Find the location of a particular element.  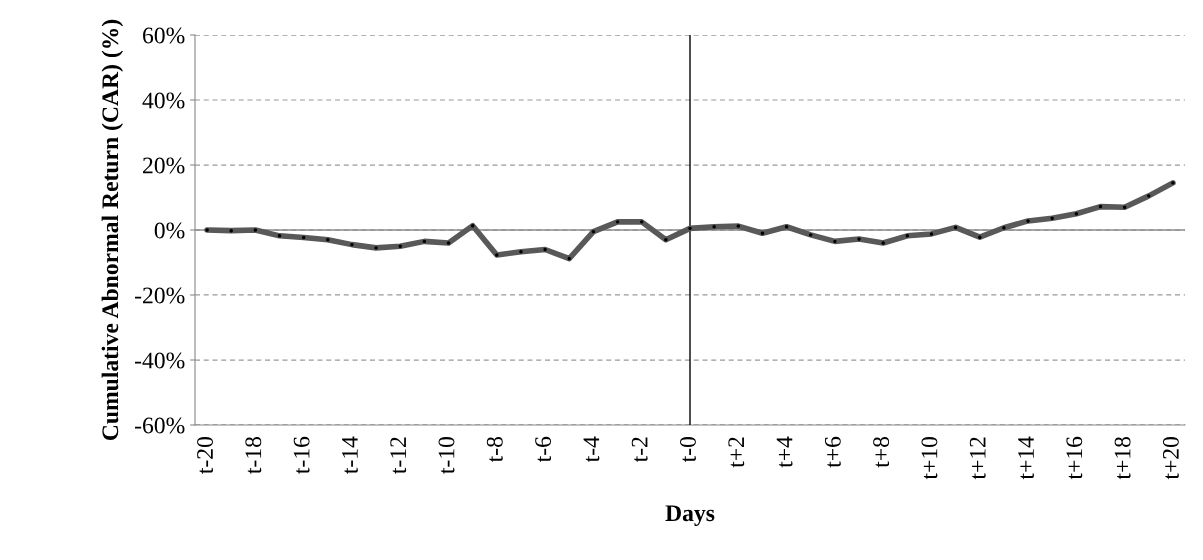

x-tick-label: t-14 is located at coordinates (350, 455).